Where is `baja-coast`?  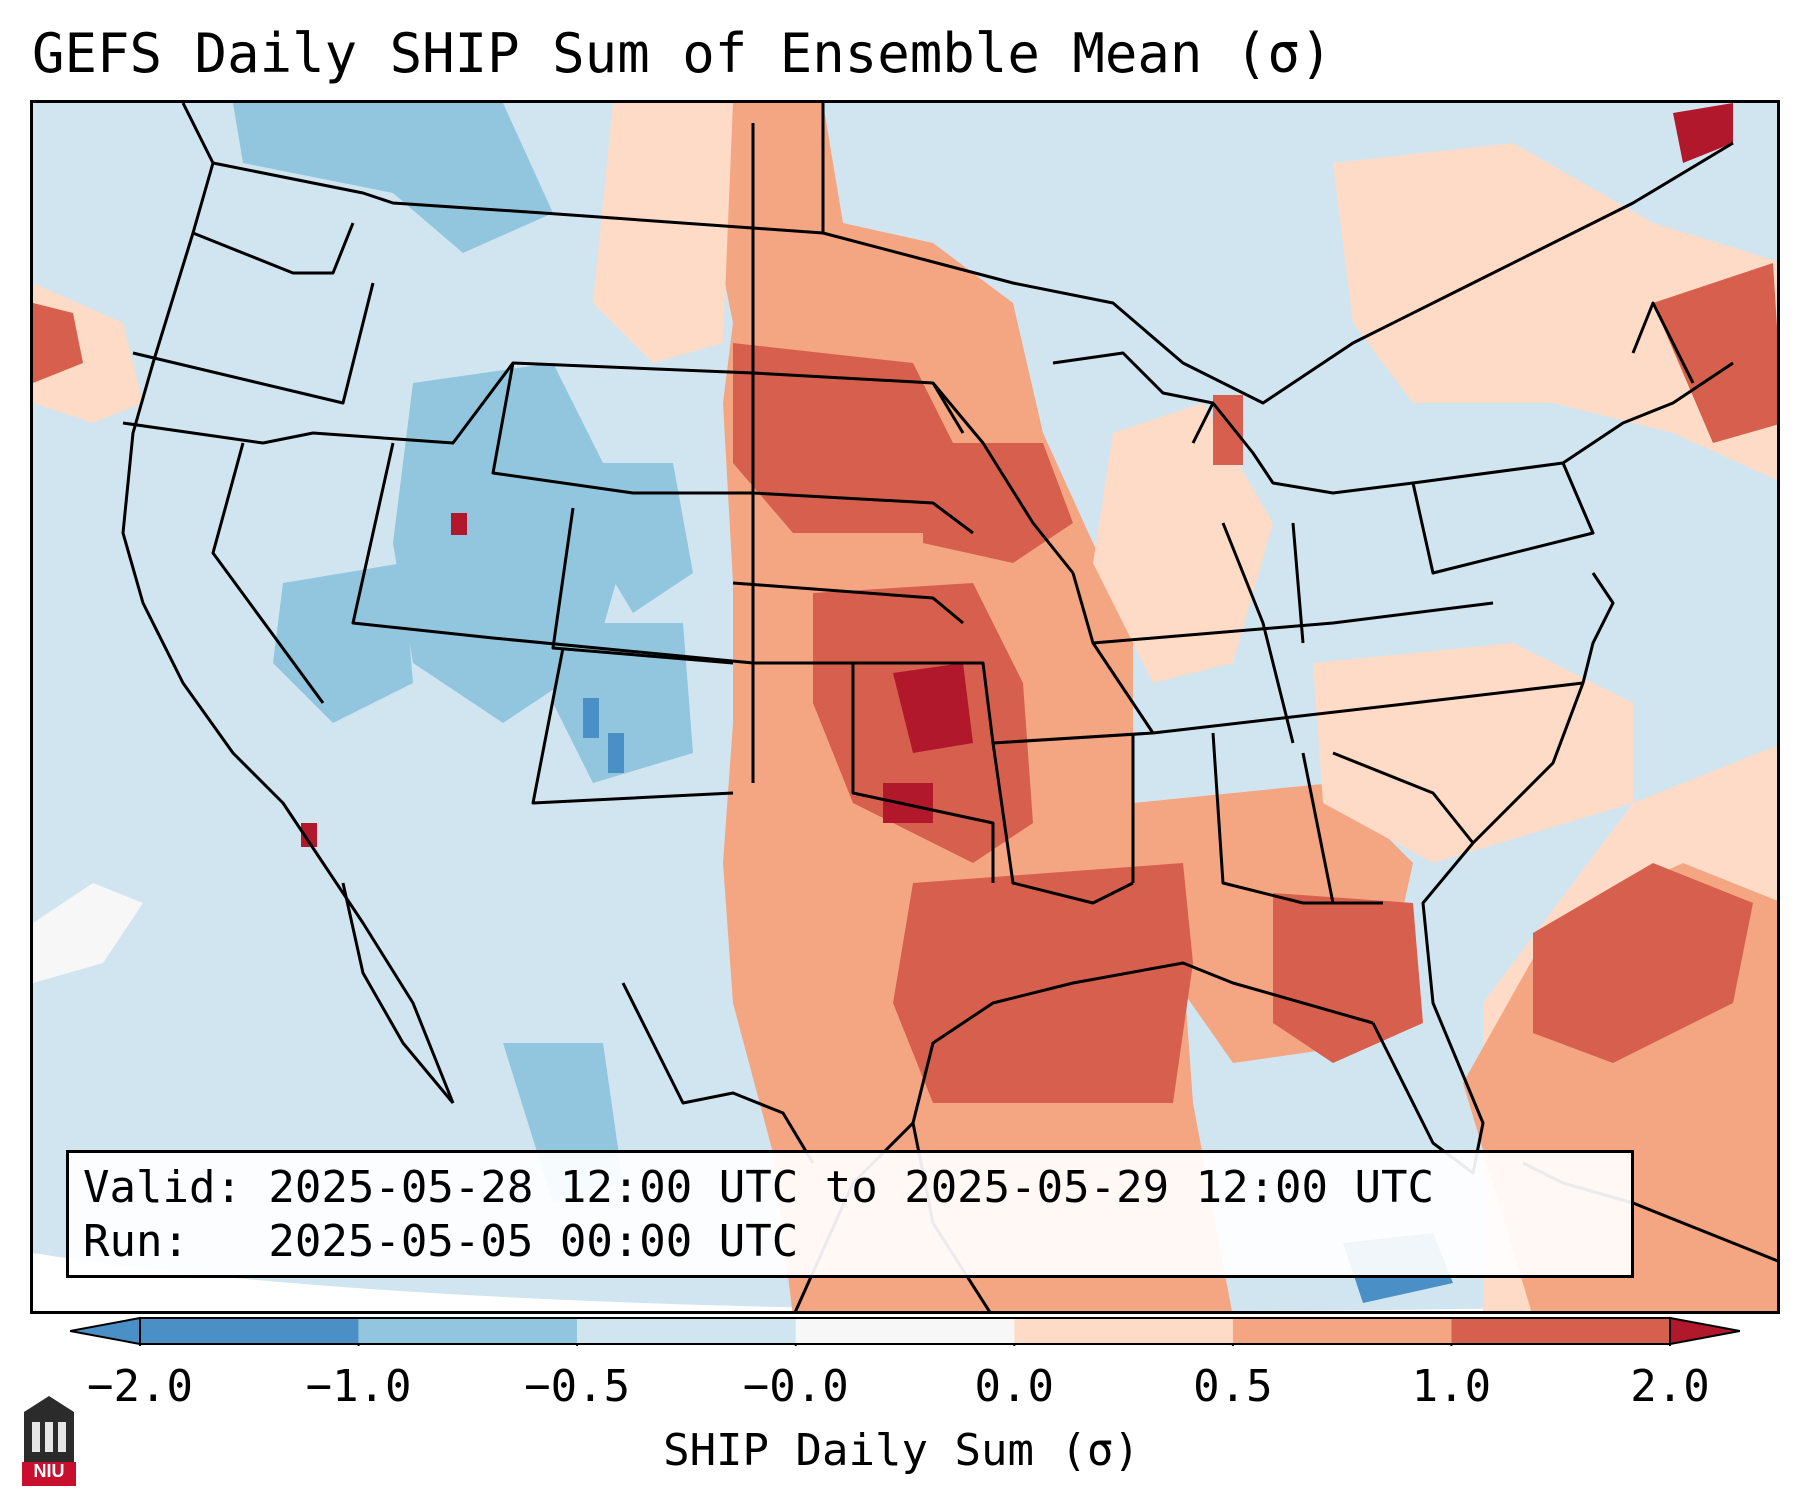
baja-coast is located at coordinates (398, 993).